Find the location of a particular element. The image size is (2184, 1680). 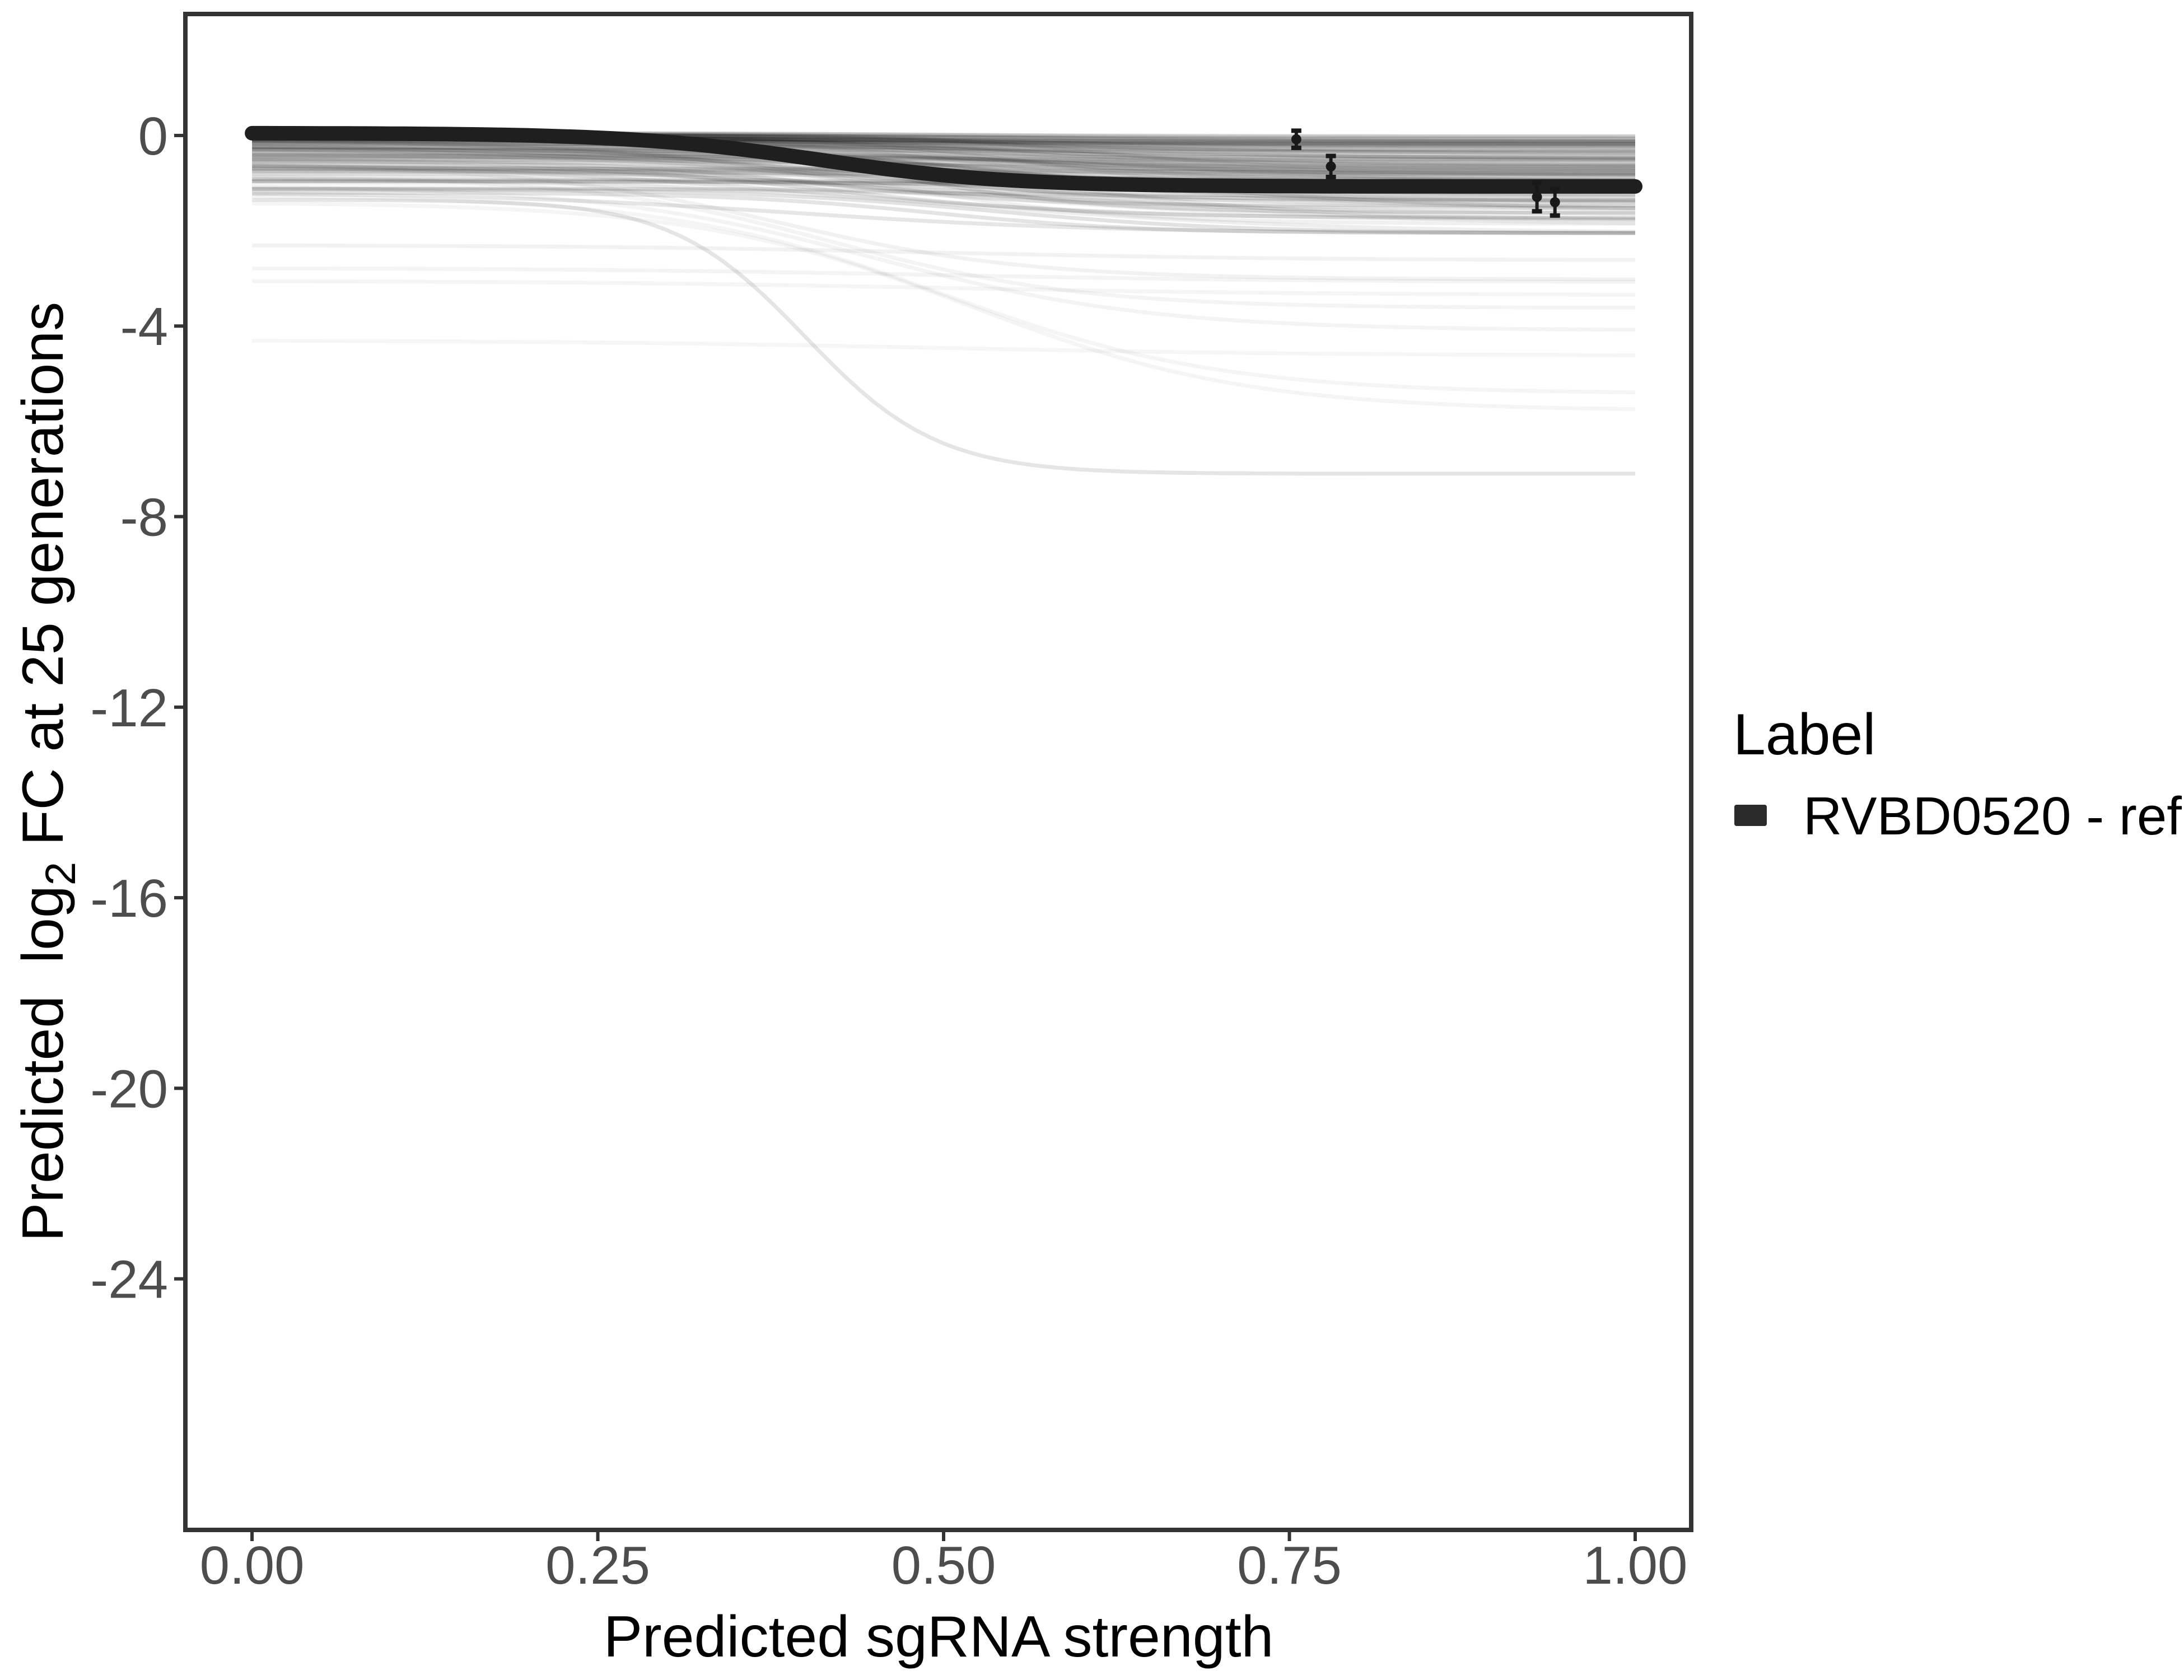

reference-line is located at coordinates (944, 160).